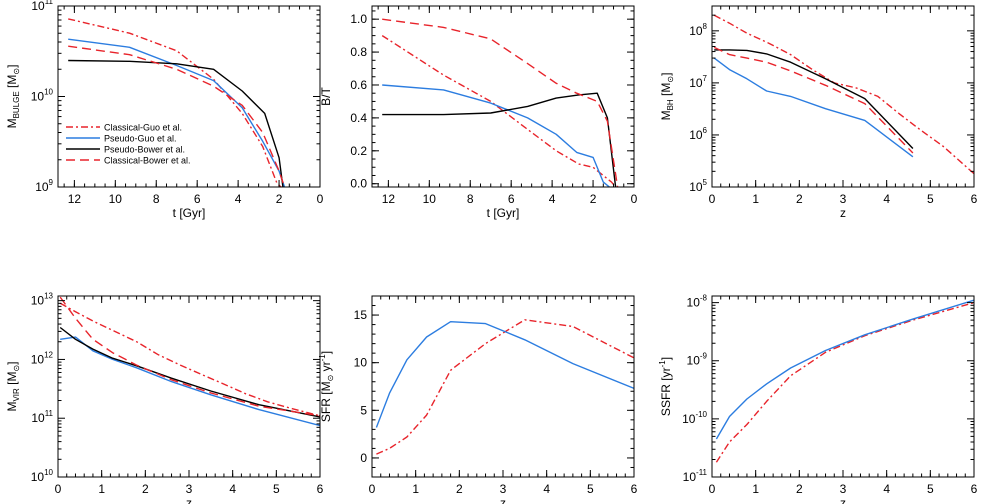 Image resolution: width=981 pixels, height=504 pixels. I want to click on y-tick-label: 10⁵, so click(698, 186).